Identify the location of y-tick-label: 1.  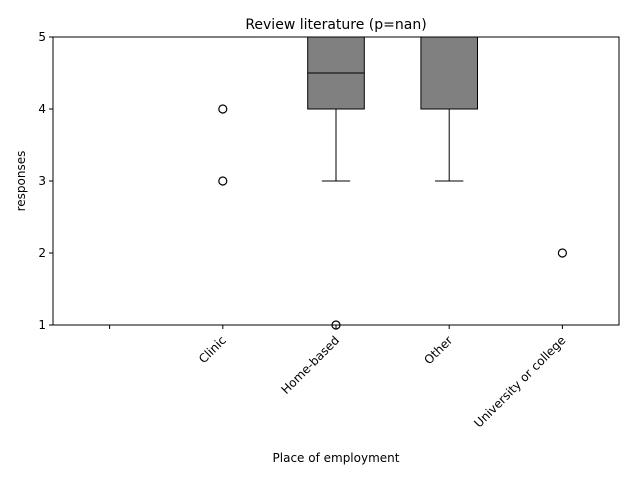
(42, 325).